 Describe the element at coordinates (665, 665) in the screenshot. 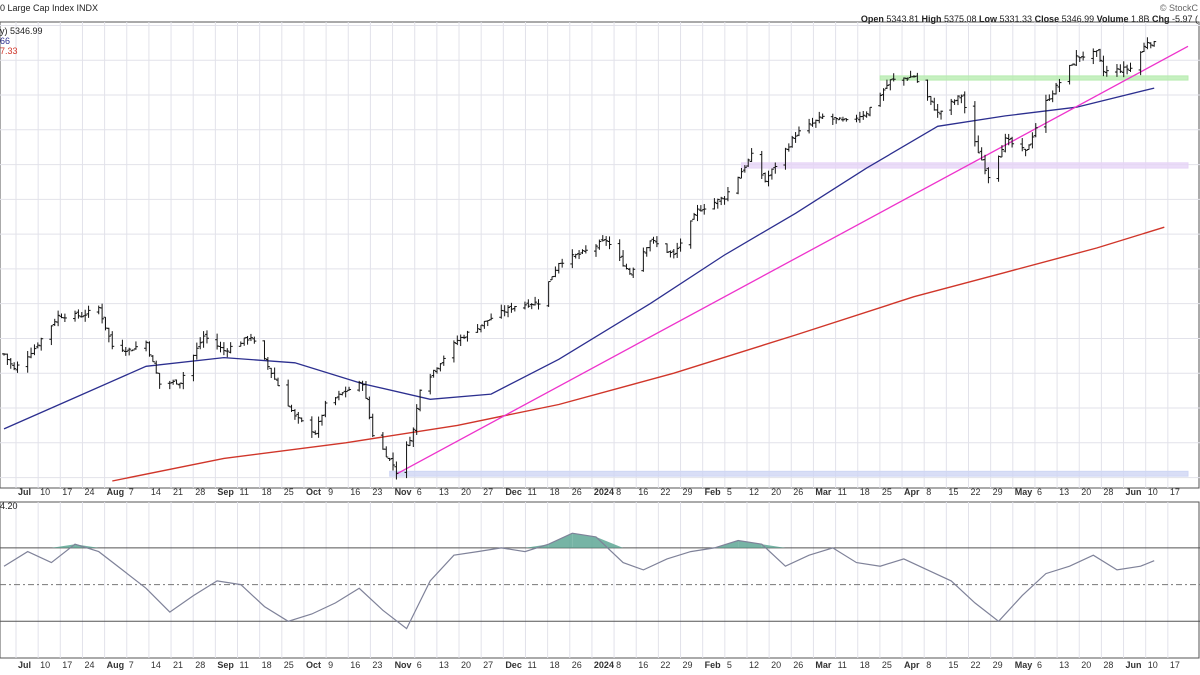

I see `x-tick-label-bottom: 22` at that location.